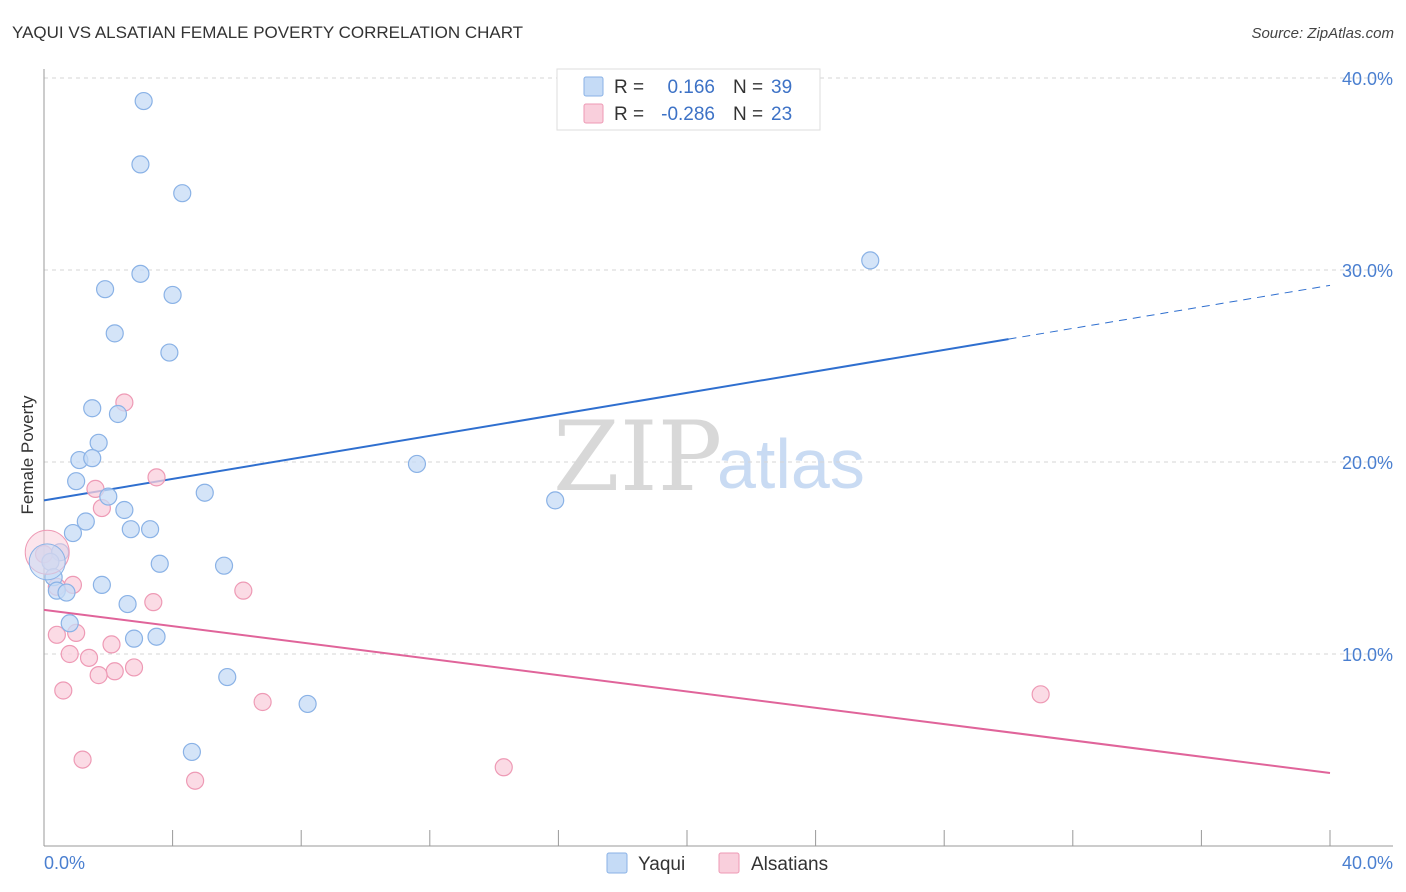  I want to click on watermark-zip: ZIP, so click(637, 457).